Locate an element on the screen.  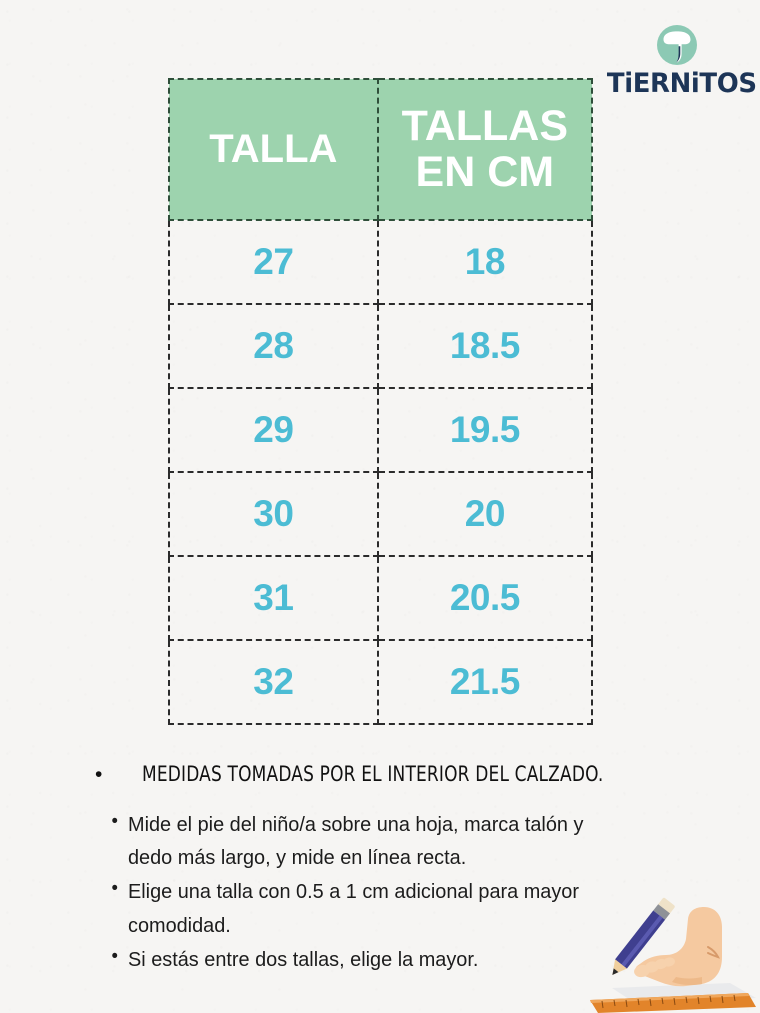
table-header: TALLA TALLAS EN CM is located at coordinates (381, 149).